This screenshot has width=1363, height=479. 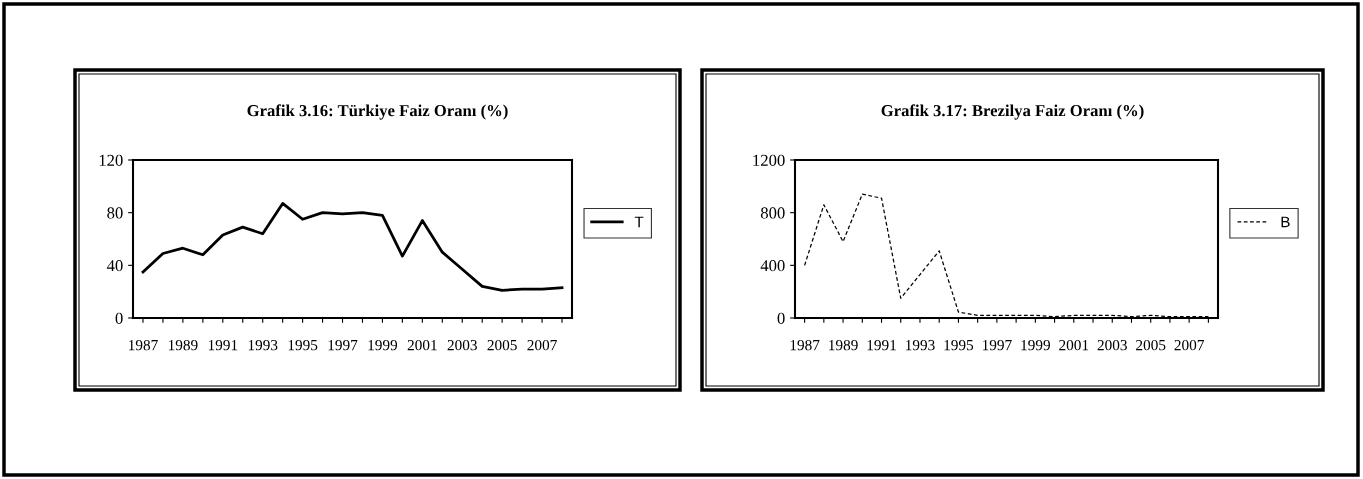 What do you see at coordinates (114, 266) in the screenshot?
I see `y-tick-label: 40` at bounding box center [114, 266].